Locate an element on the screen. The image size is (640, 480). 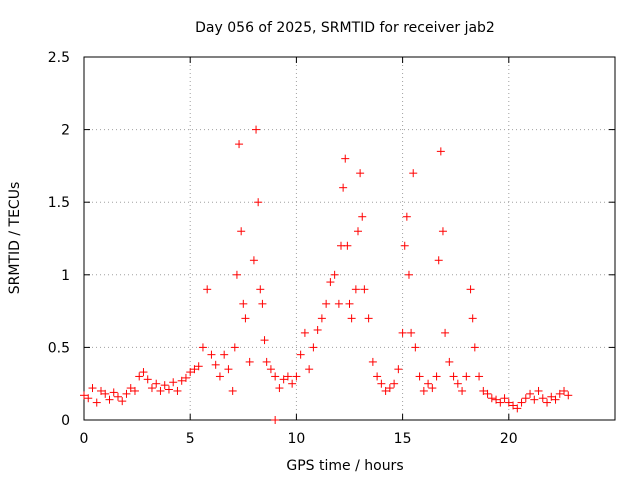
x-tick-label: 10 is located at coordinates (296, 439).